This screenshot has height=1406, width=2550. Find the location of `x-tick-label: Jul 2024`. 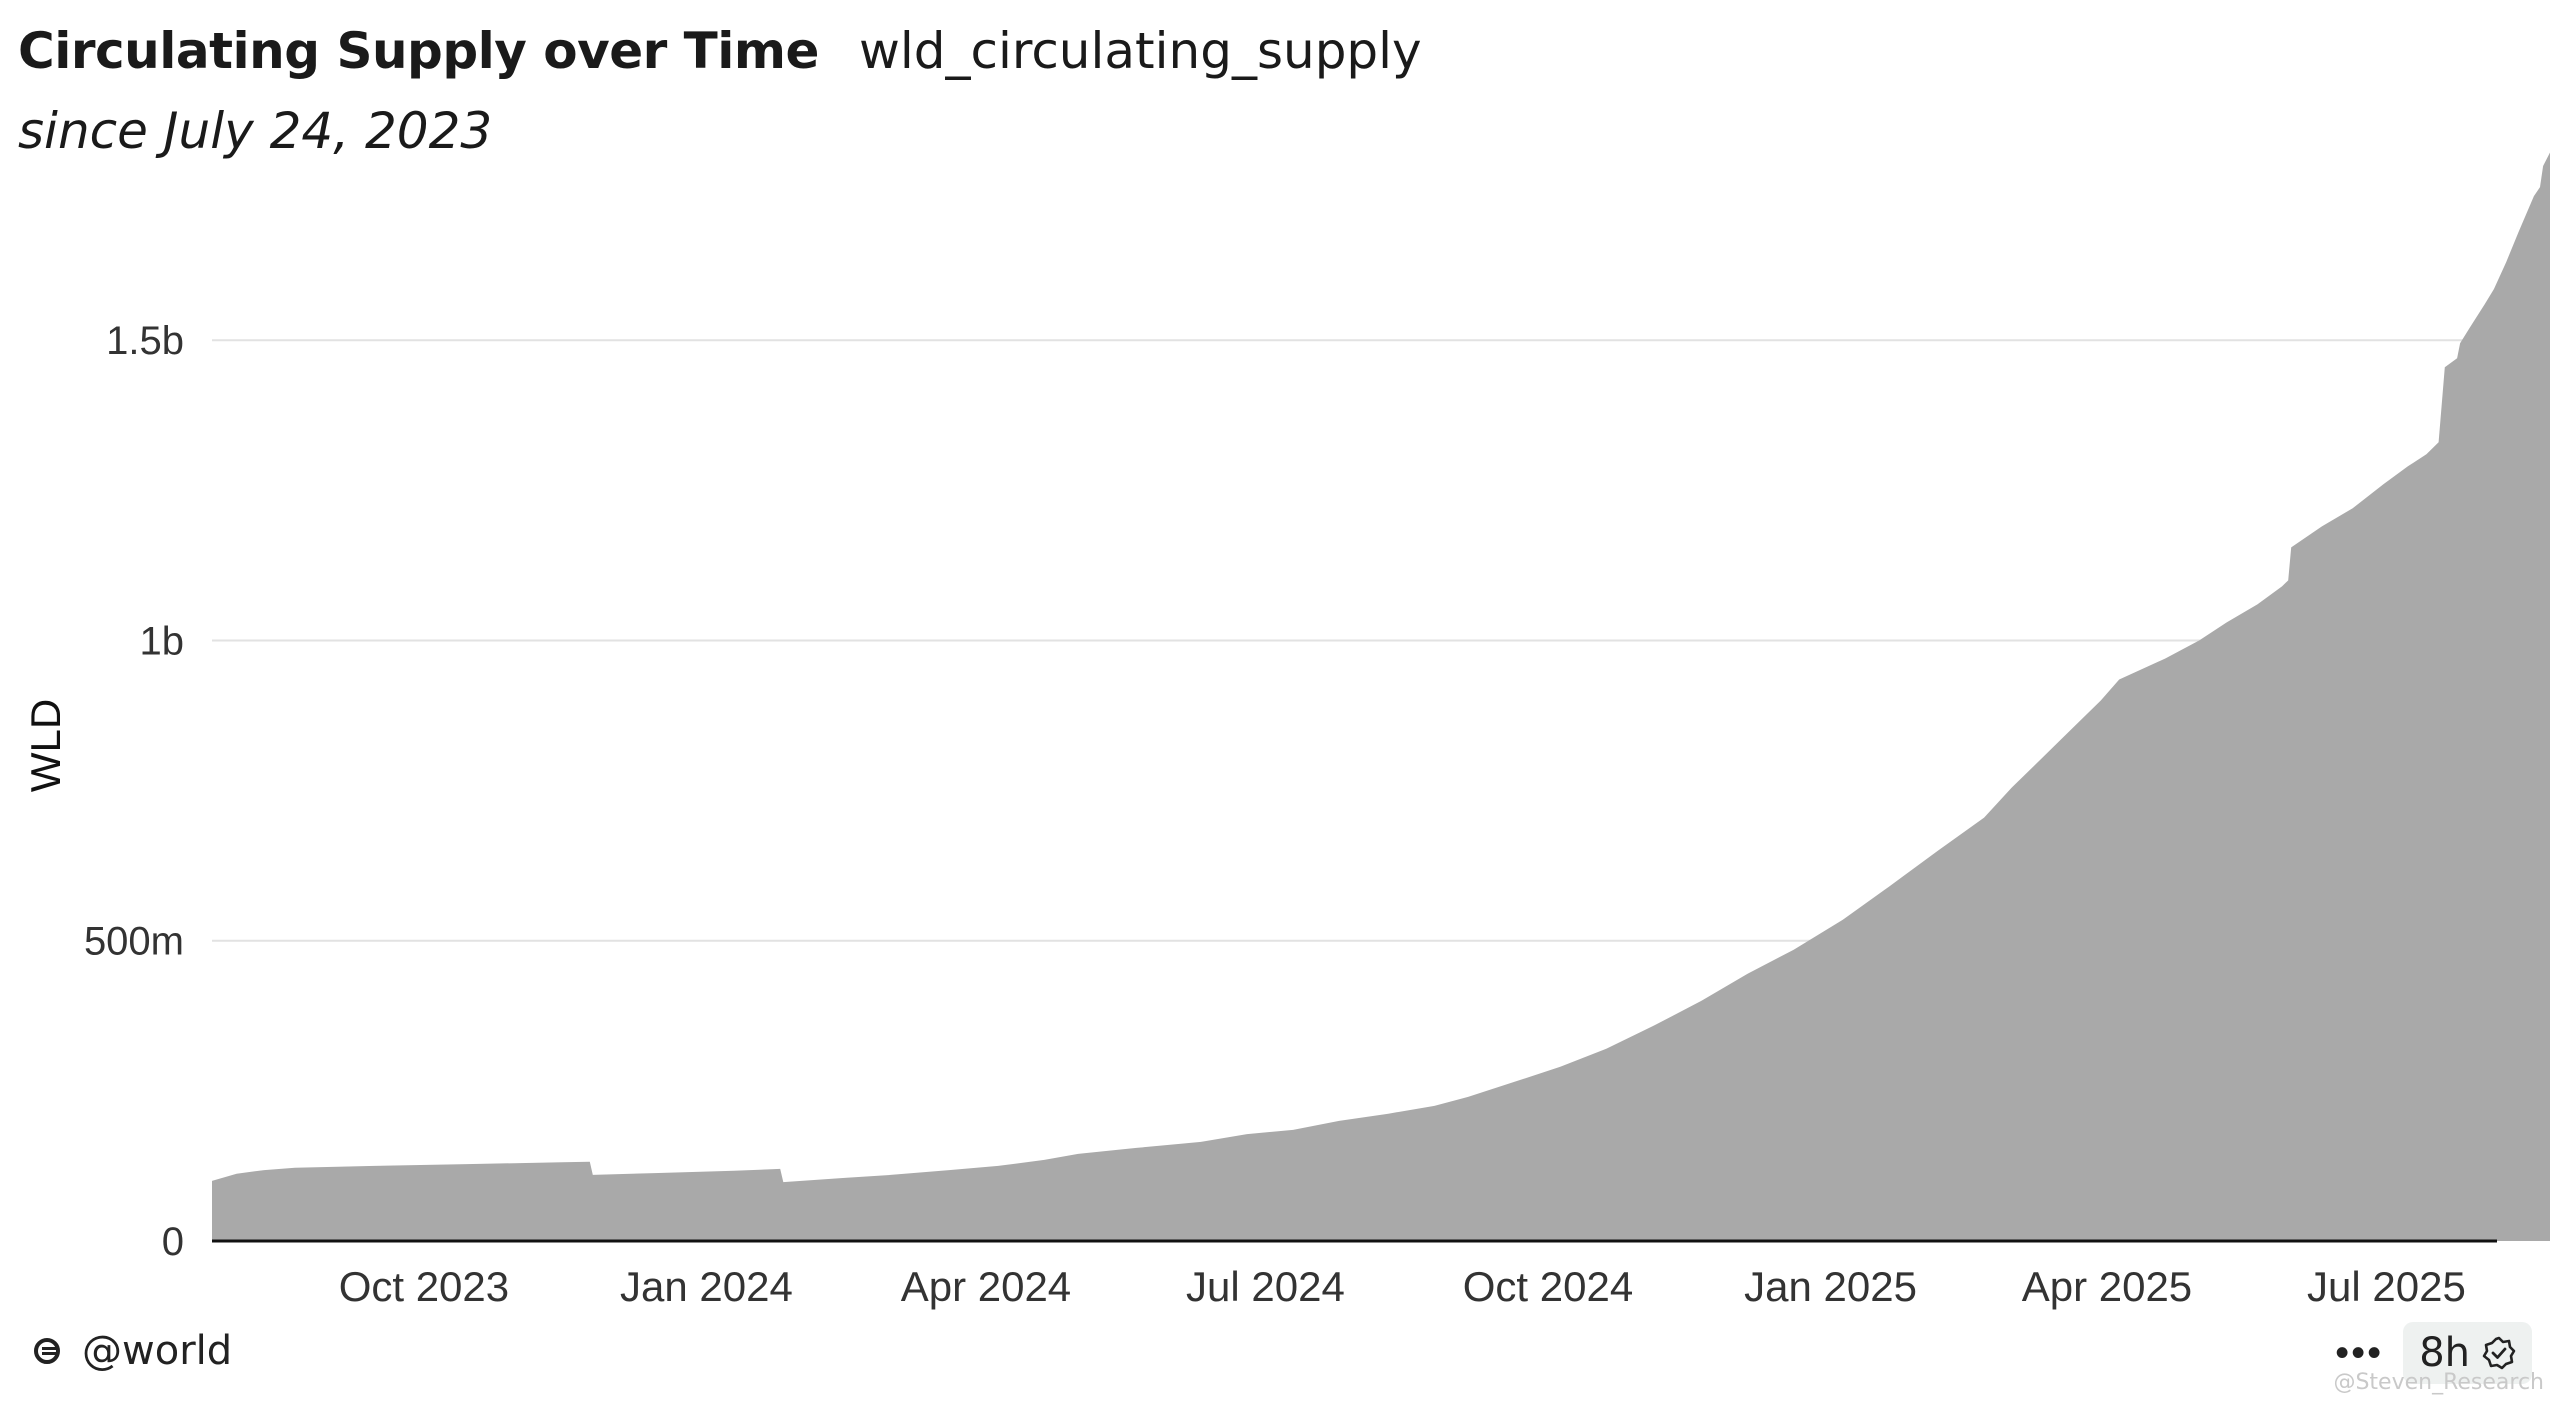

x-tick-label: Jul 2024 is located at coordinates (1265, 1286).